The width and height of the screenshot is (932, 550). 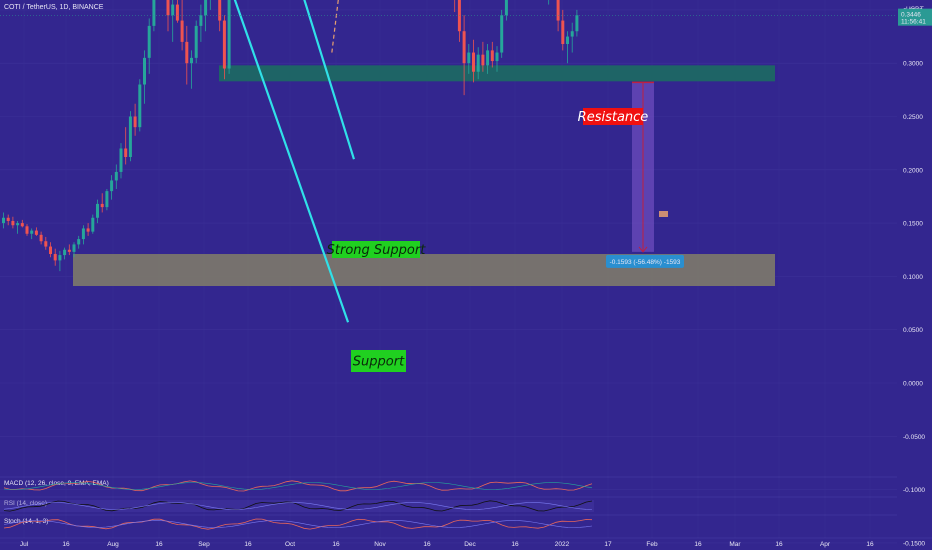 What do you see at coordinates (25, 503) in the screenshot?
I see `rsi-label: RSI (14, close)` at bounding box center [25, 503].